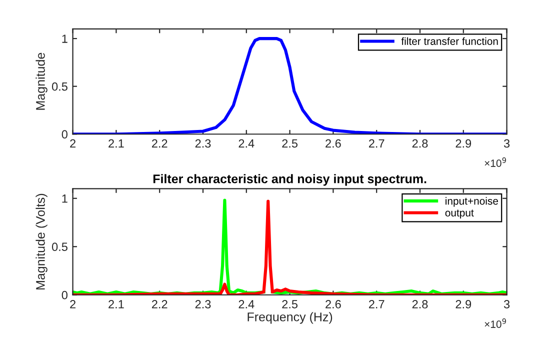 Image resolution: width=560 pixels, height=337 pixels. I want to click on legend-label: input+noise, so click(472, 202).